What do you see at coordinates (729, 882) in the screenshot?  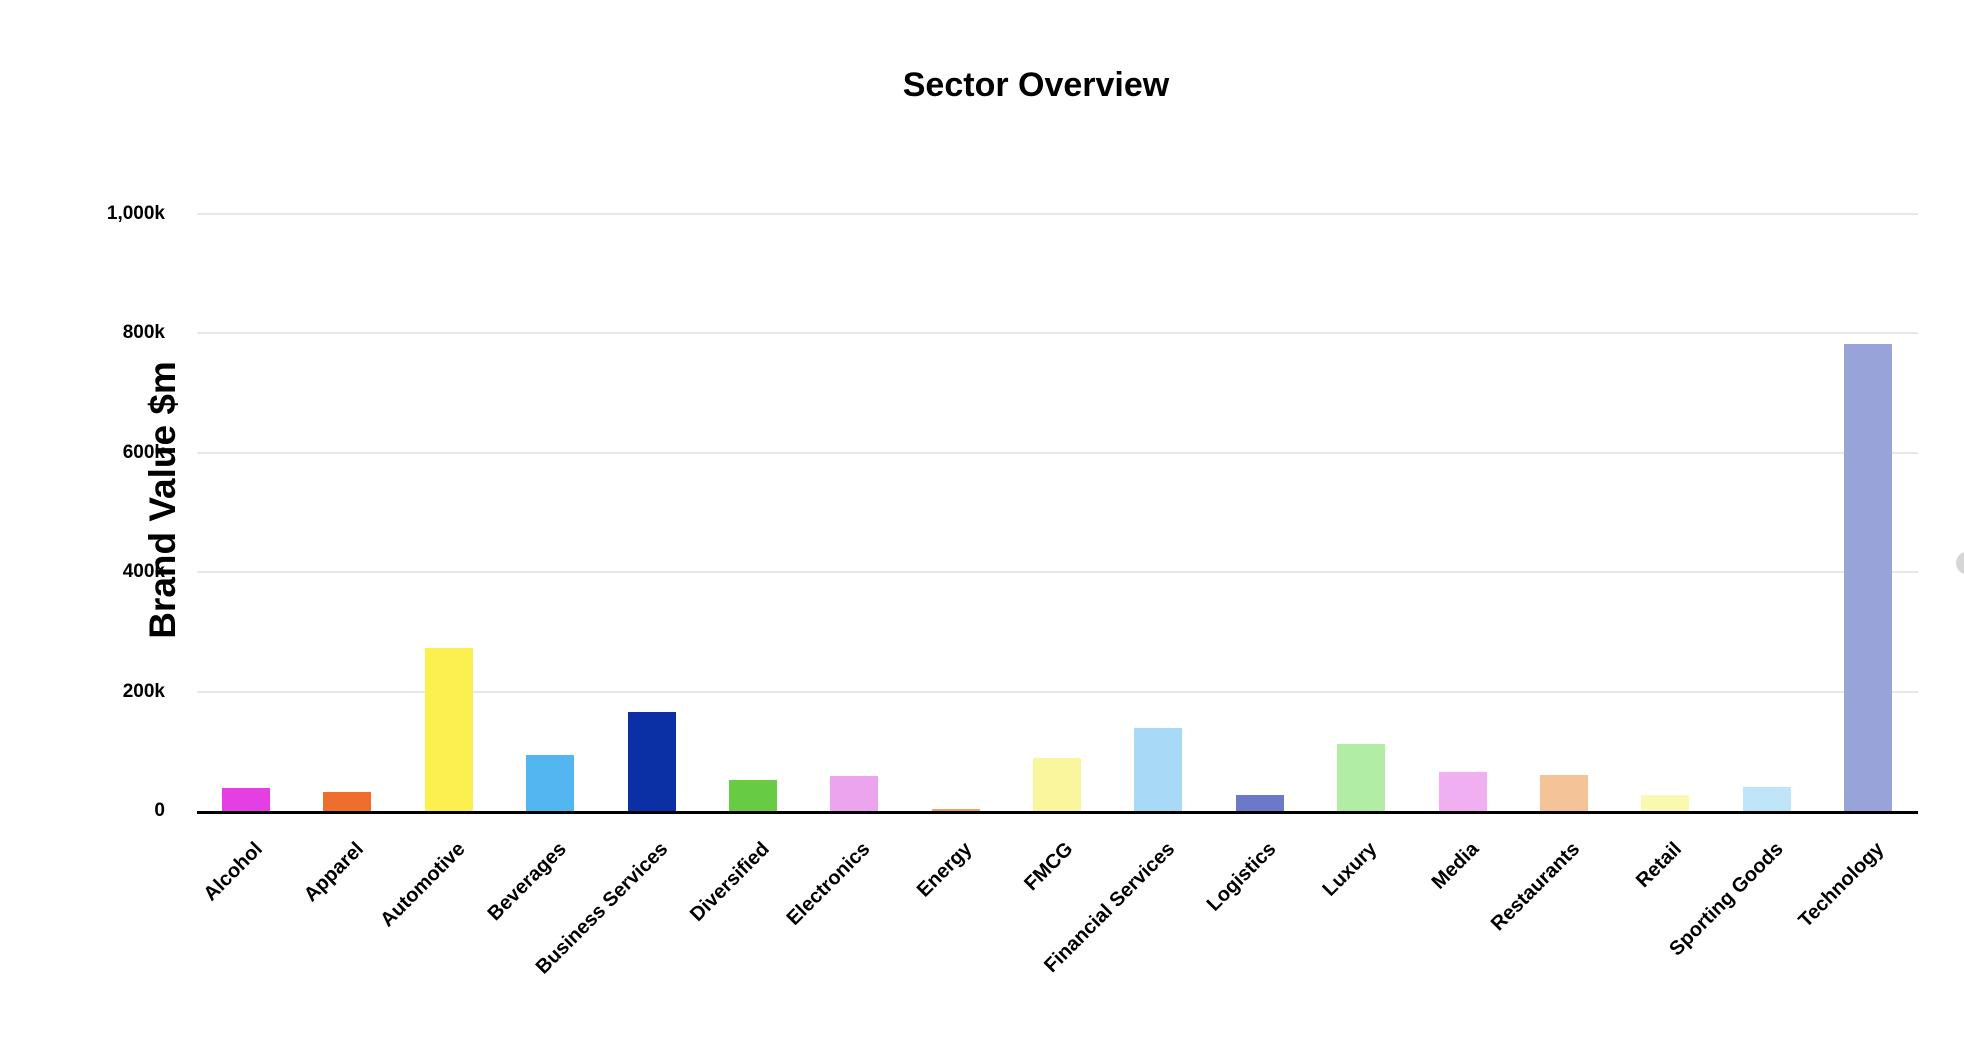 I see `x-tick-label-diversified: Diversified` at bounding box center [729, 882].